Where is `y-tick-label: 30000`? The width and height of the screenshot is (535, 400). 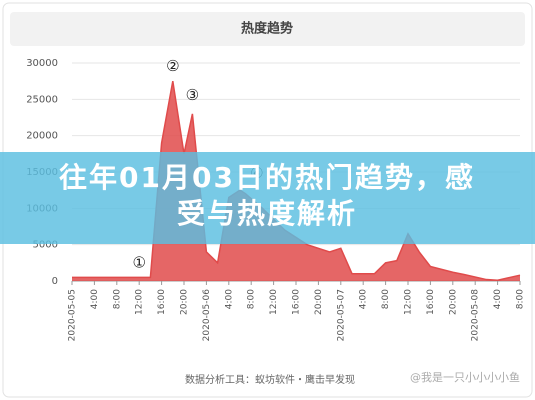
y-tick-label: 30000 is located at coordinates (42, 63).